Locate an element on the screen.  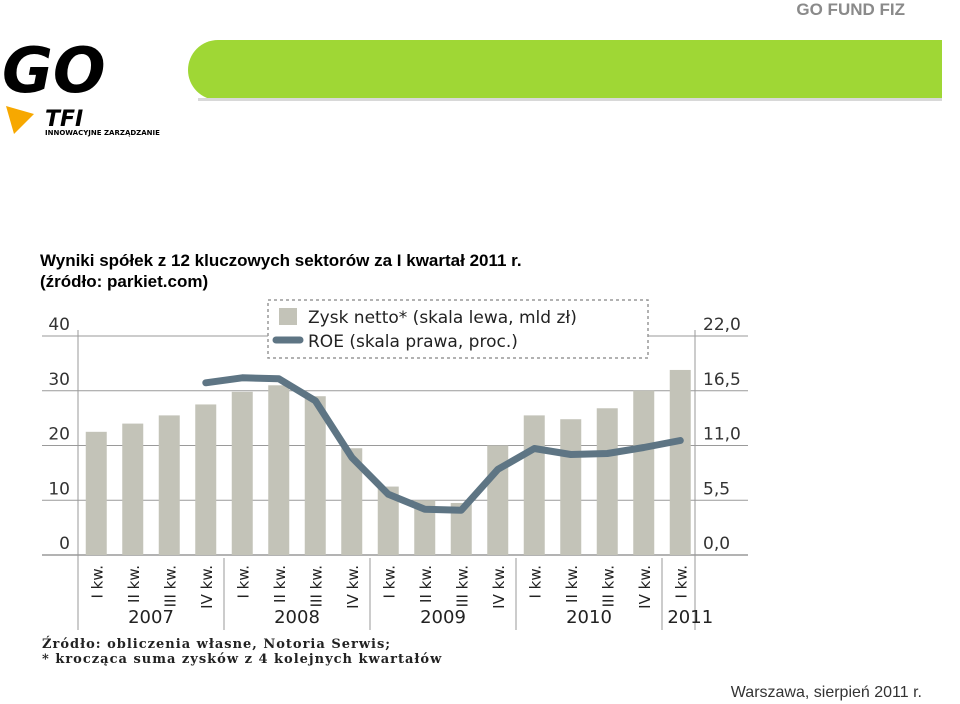
footer-date: Warszawa, sierpień 2011 r. is located at coordinates (826, 692).